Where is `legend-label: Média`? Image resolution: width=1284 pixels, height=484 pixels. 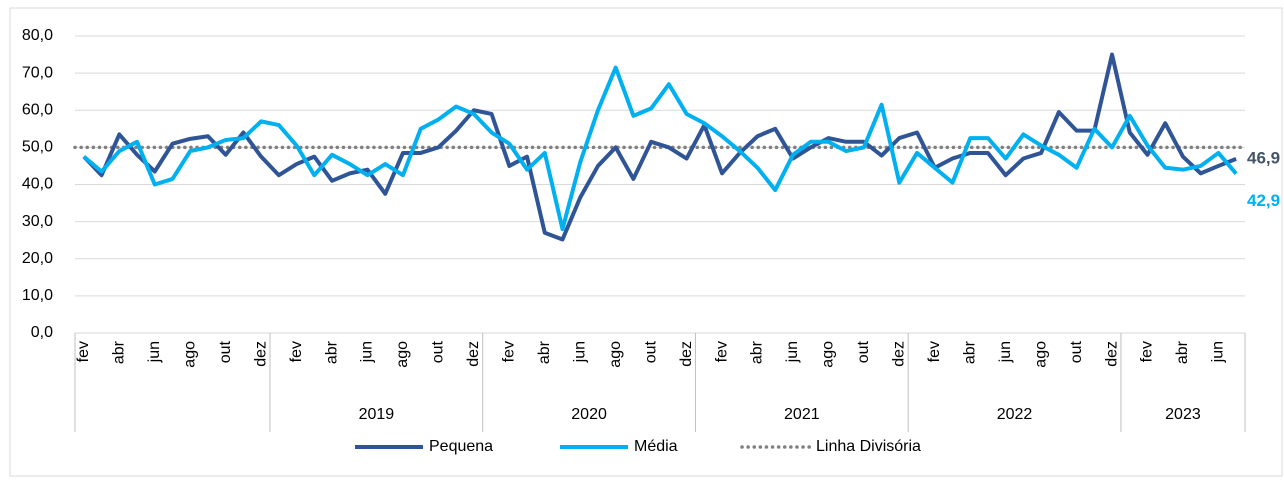
legend-label: Média is located at coordinates (656, 446).